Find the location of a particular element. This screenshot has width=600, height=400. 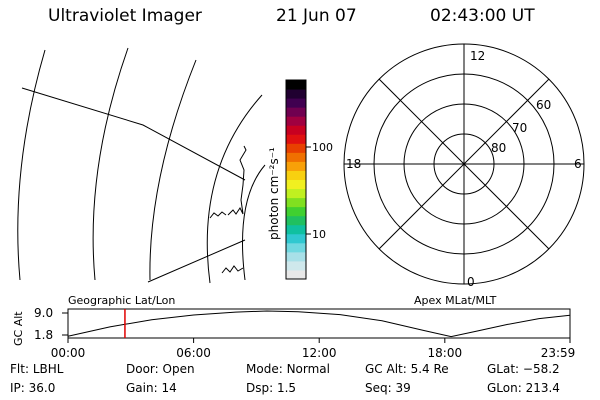

footer-field-value: 5.4 Re is located at coordinates (429, 369).